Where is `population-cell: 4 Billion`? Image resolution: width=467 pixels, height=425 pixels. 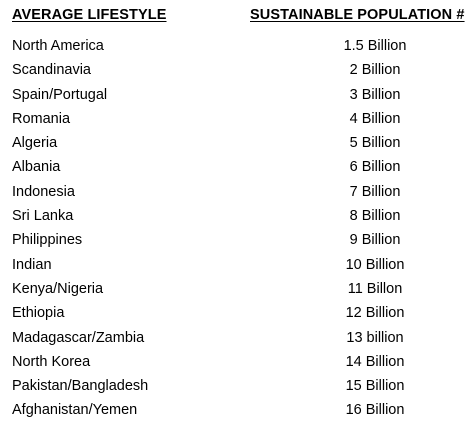 population-cell: 4 Billion is located at coordinates (375, 118).